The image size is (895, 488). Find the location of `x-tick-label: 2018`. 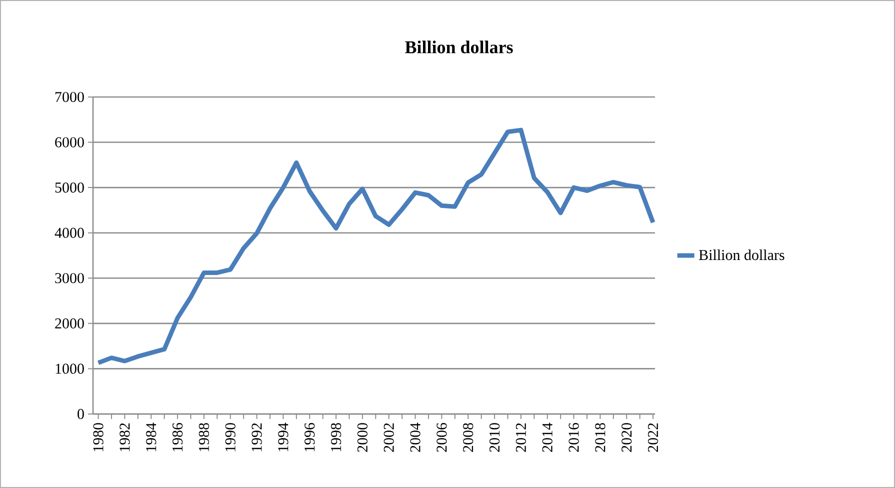

x-tick-label: 2018 is located at coordinates (600, 437).